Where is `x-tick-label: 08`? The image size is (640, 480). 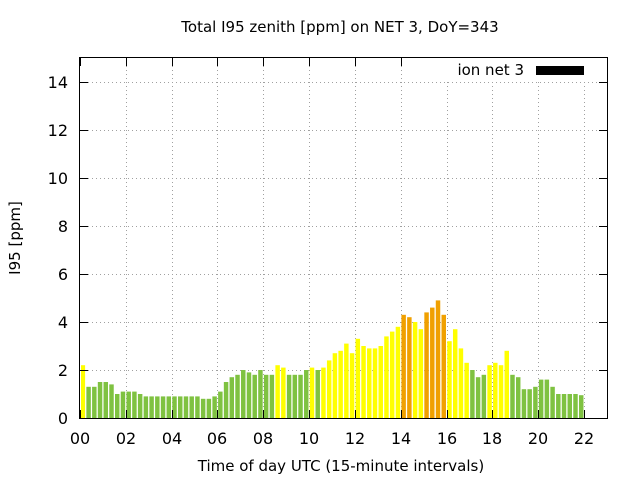 x-tick-label: 08 is located at coordinates (263, 438).